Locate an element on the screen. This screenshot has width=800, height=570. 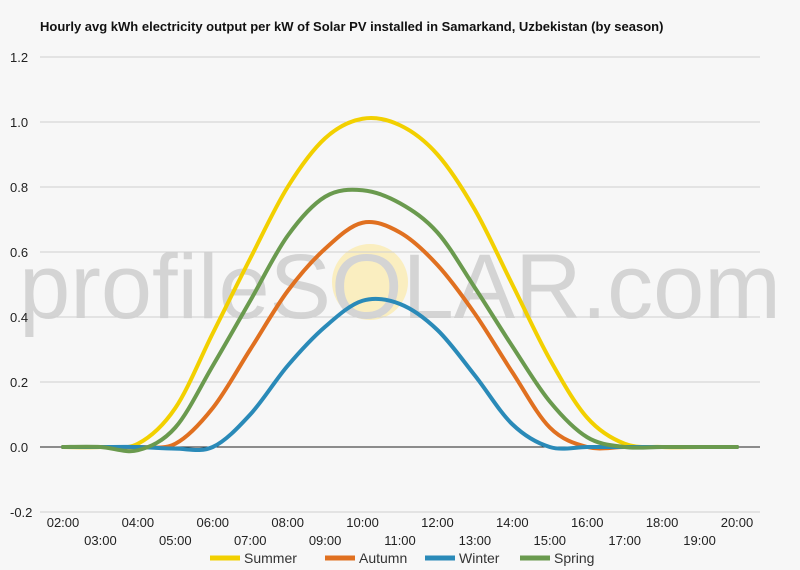
legend-label-spring: Spring is located at coordinates (574, 558).